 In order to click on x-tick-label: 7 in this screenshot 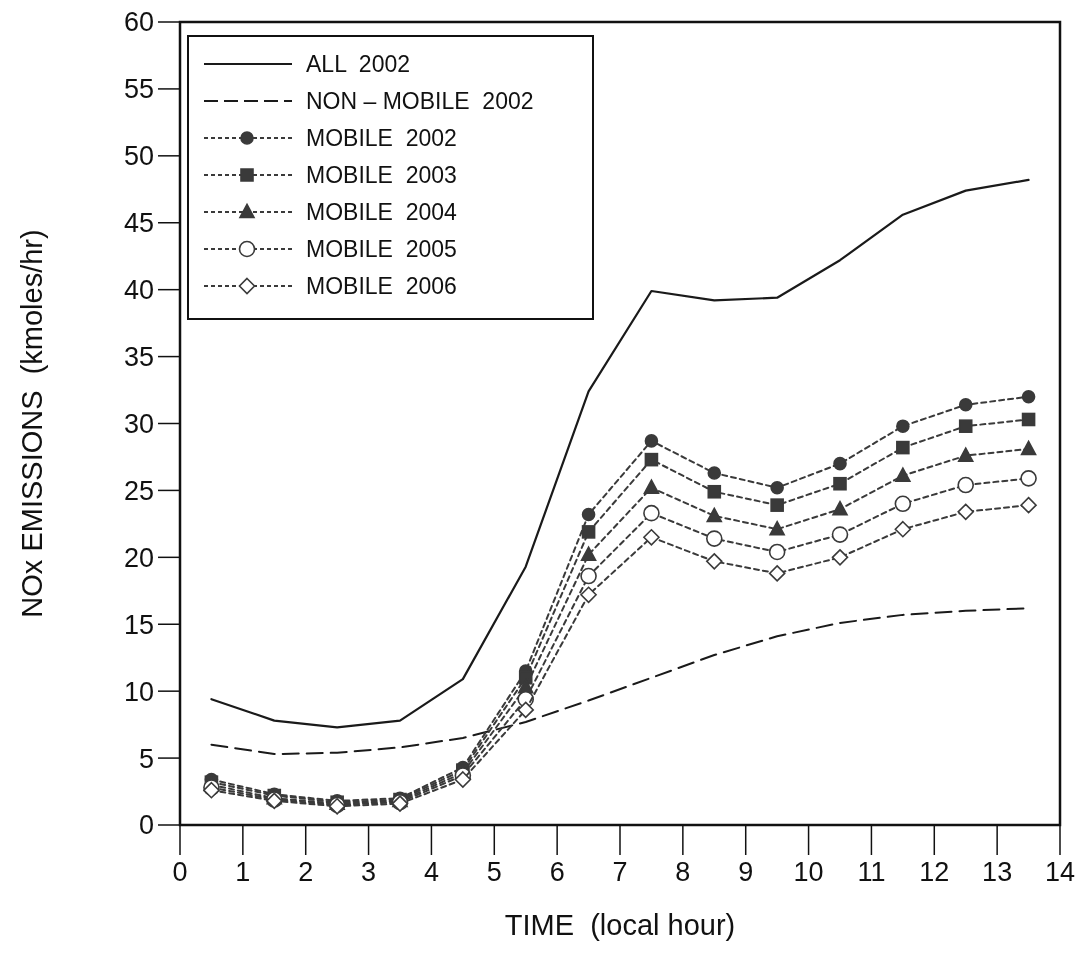, I will do `click(620, 872)`.